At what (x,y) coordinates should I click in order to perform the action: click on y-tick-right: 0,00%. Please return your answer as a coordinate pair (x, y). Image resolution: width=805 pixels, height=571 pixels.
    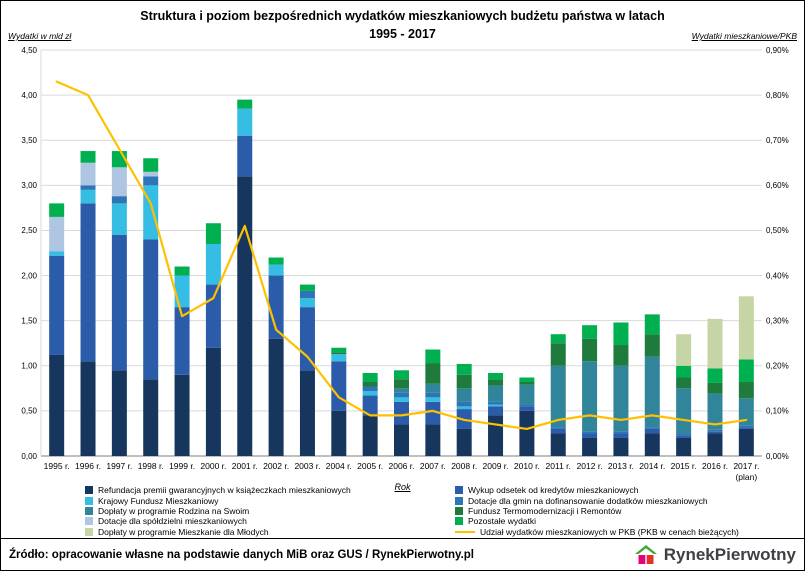
    Looking at the image, I should click on (777, 456).